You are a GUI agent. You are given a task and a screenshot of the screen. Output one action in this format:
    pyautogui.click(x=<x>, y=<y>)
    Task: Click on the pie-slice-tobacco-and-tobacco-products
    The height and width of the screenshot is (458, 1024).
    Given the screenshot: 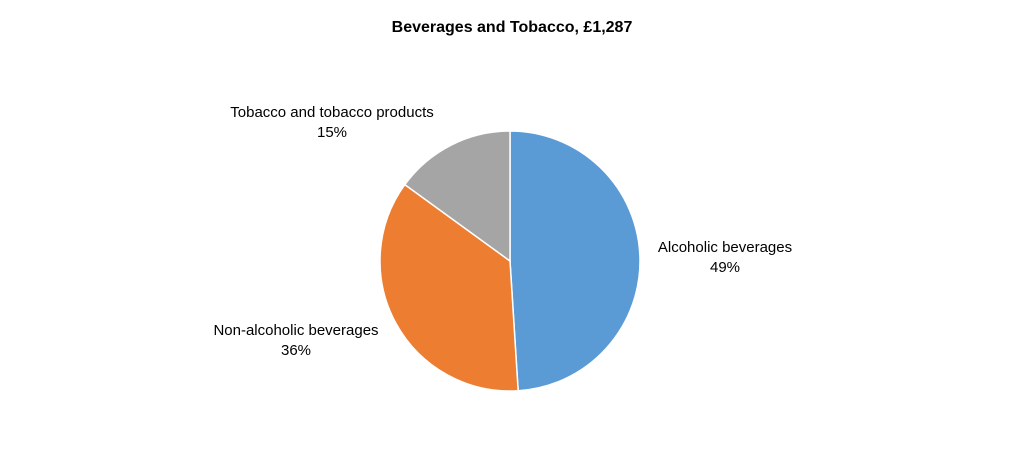 What is the action you would take?
    pyautogui.click(x=457, y=196)
    